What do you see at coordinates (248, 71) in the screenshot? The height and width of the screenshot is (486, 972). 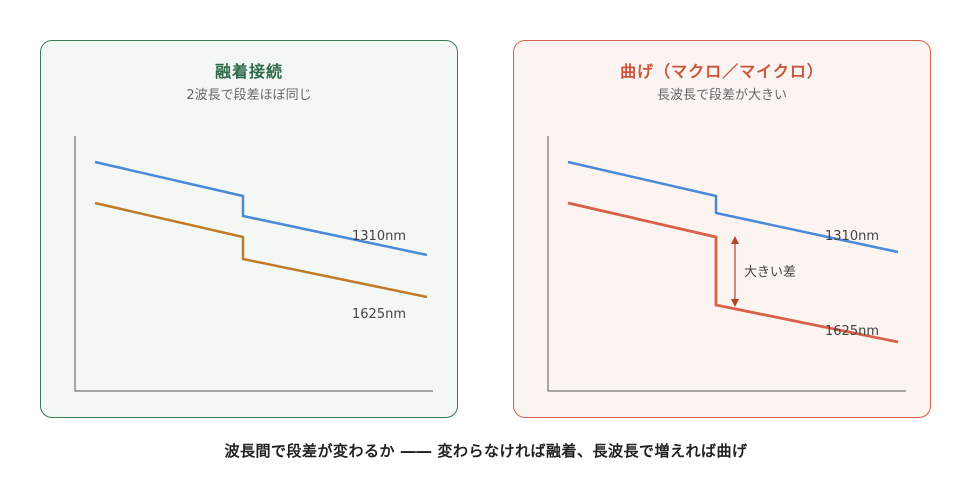 I see `splice-panel-title: 融着接続` at bounding box center [248, 71].